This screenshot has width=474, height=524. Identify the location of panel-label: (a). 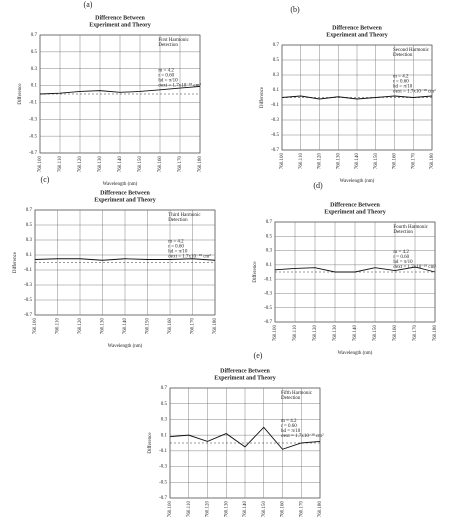
(88, 4).